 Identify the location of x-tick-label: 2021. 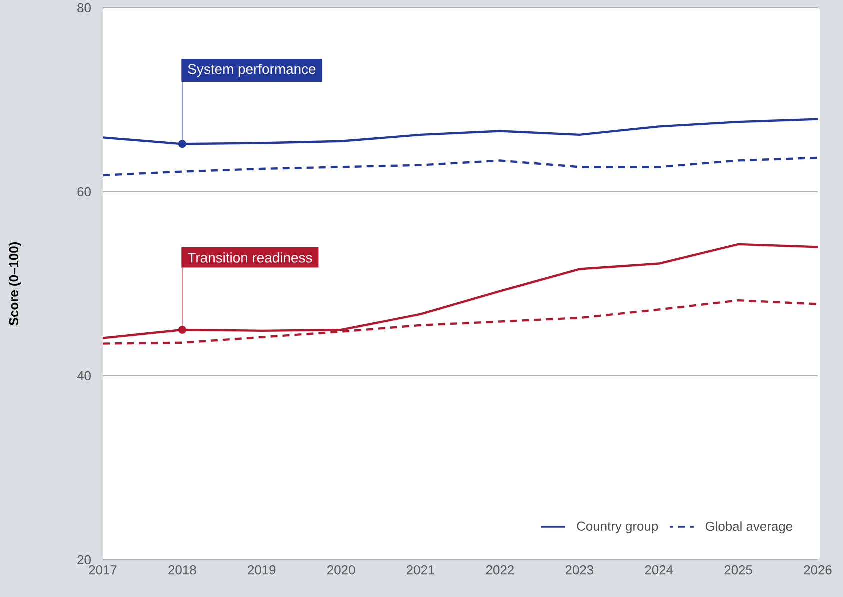
(421, 570).